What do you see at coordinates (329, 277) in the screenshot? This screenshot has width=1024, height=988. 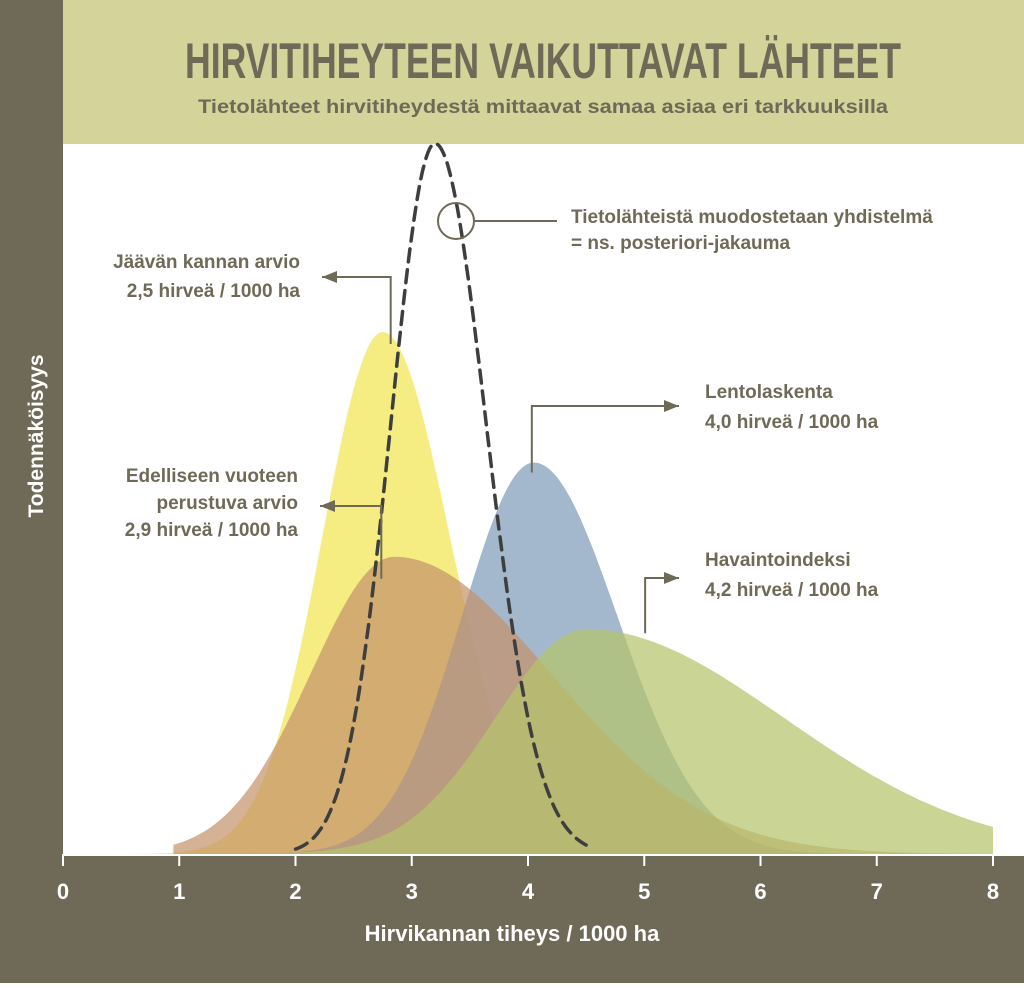 I see `yellow-annotation-arrowhead` at bounding box center [329, 277].